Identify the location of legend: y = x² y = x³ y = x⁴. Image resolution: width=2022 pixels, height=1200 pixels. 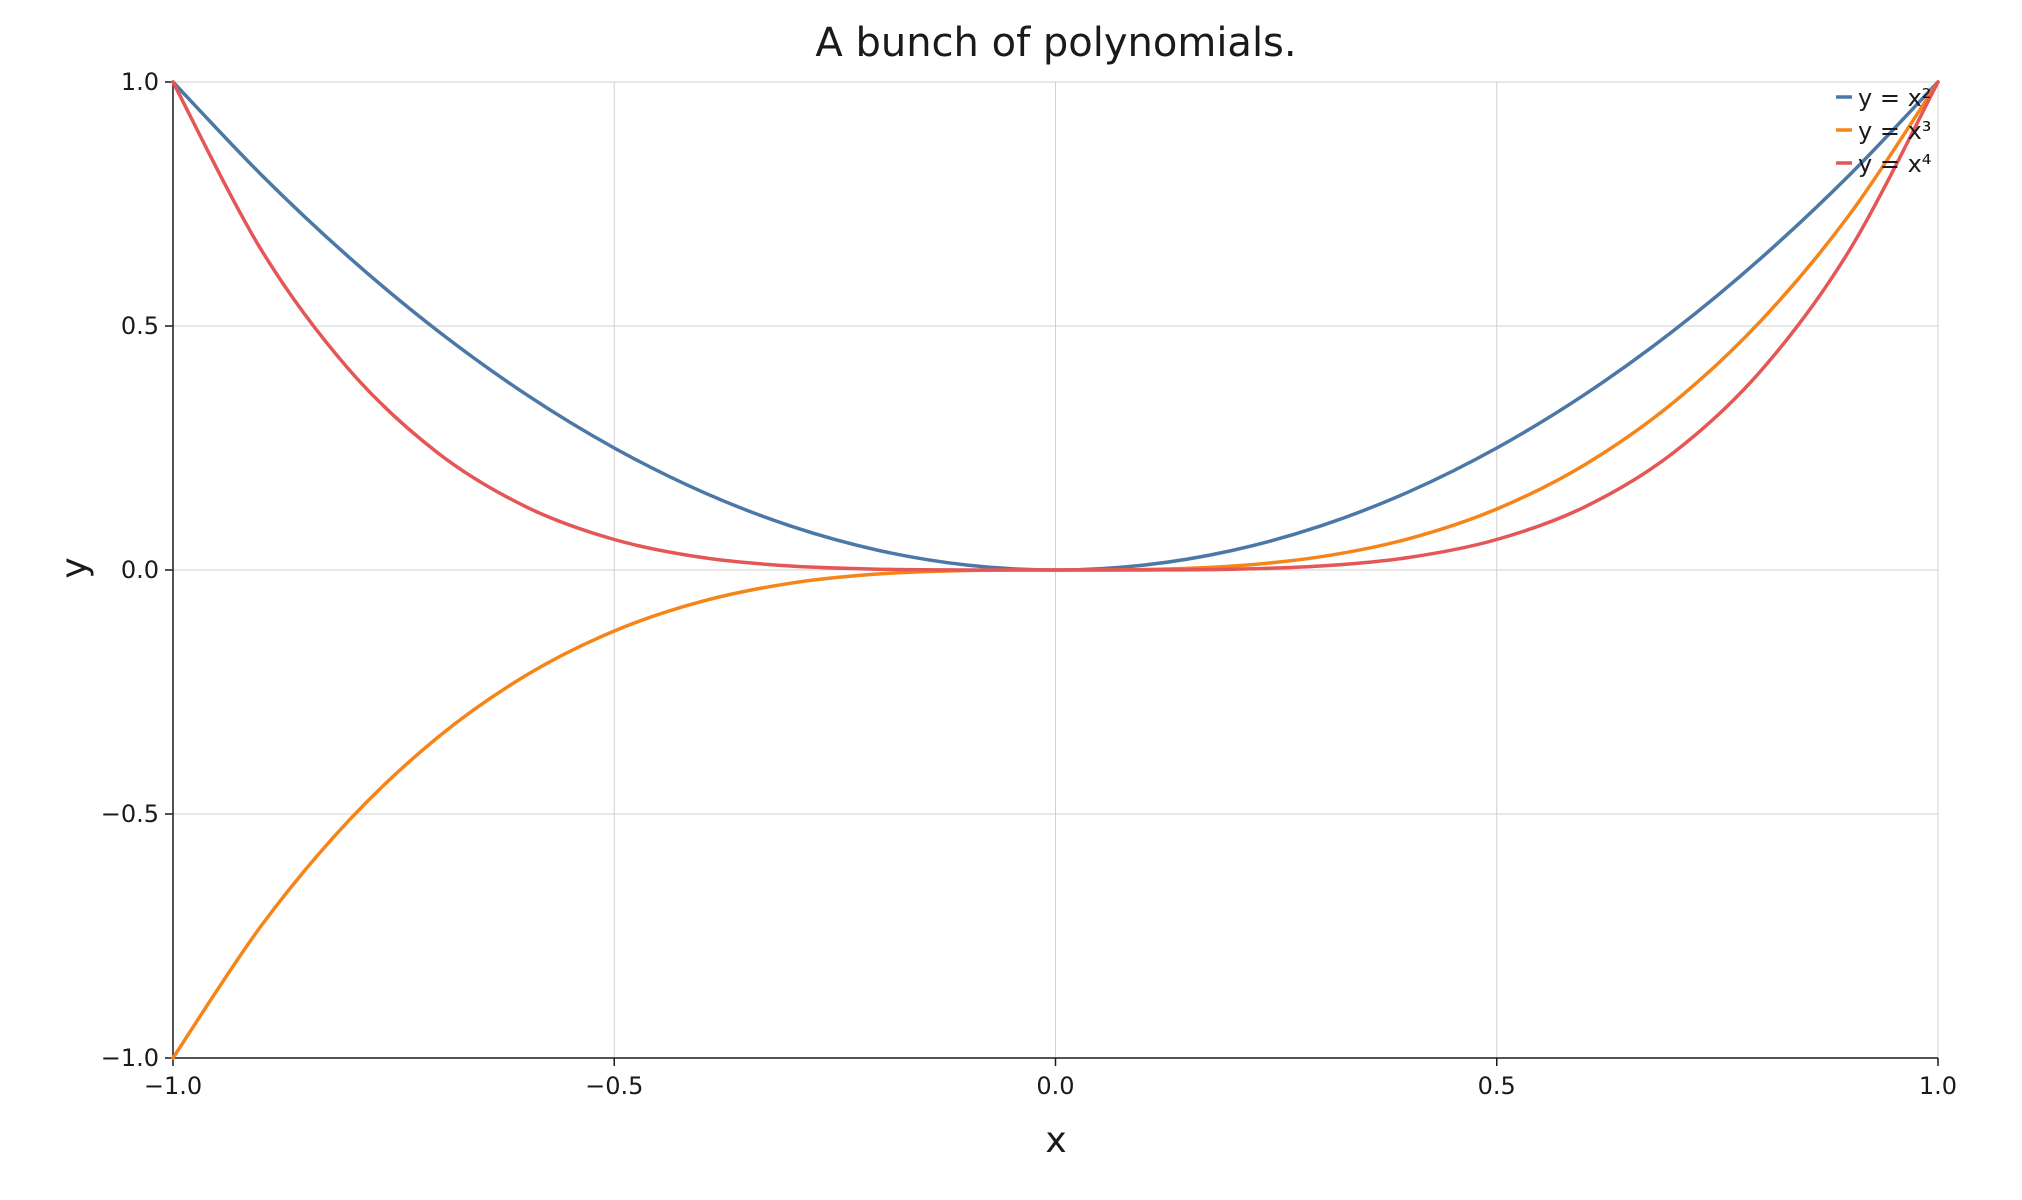
(1883, 131).